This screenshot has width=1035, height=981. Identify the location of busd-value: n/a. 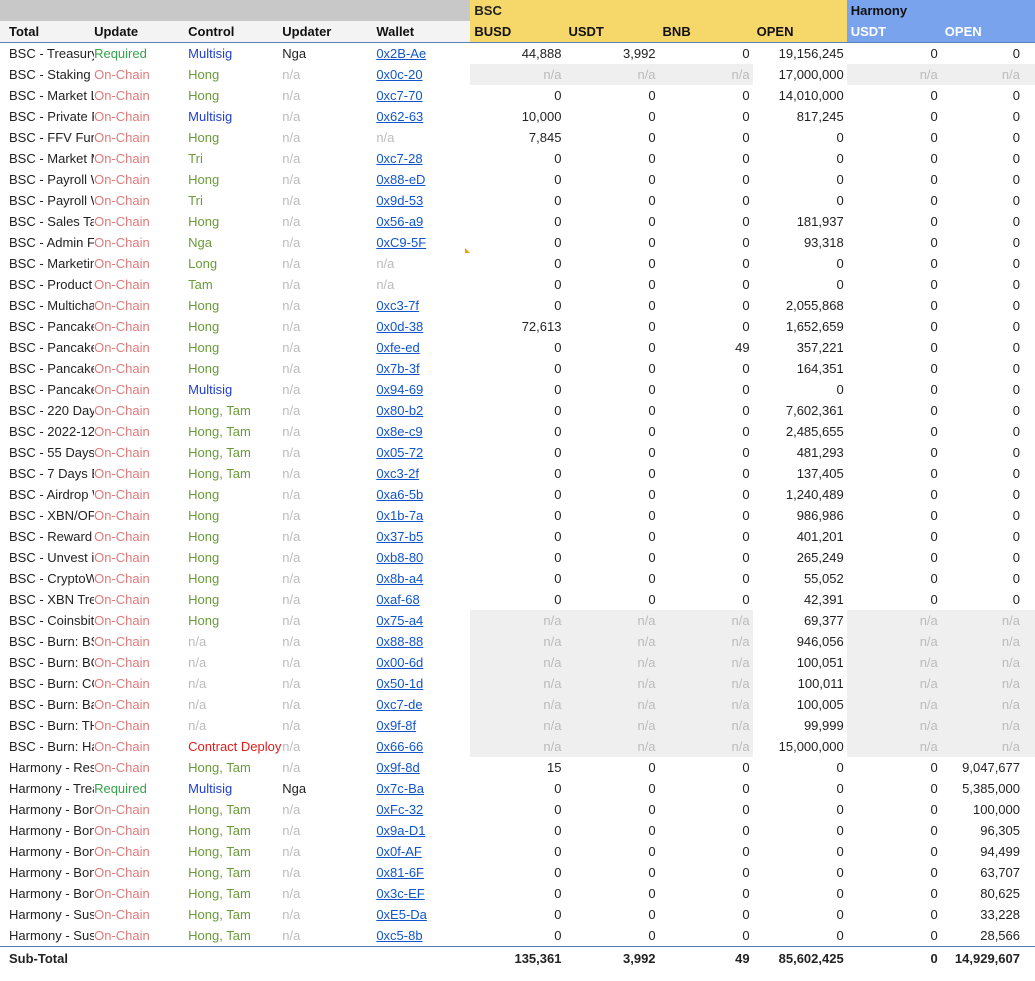
(517, 620).